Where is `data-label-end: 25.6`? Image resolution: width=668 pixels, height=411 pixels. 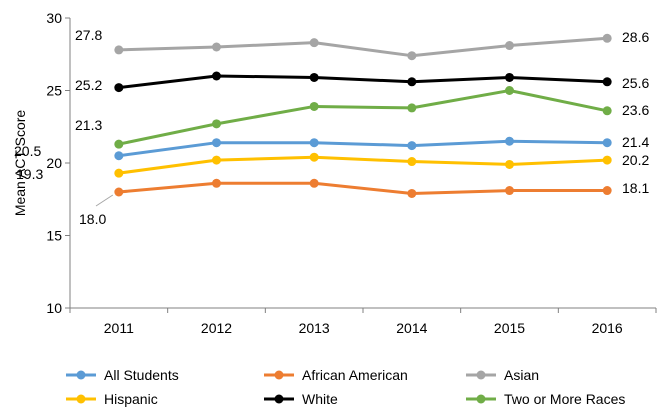 data-label-end: 25.6 is located at coordinates (635, 83).